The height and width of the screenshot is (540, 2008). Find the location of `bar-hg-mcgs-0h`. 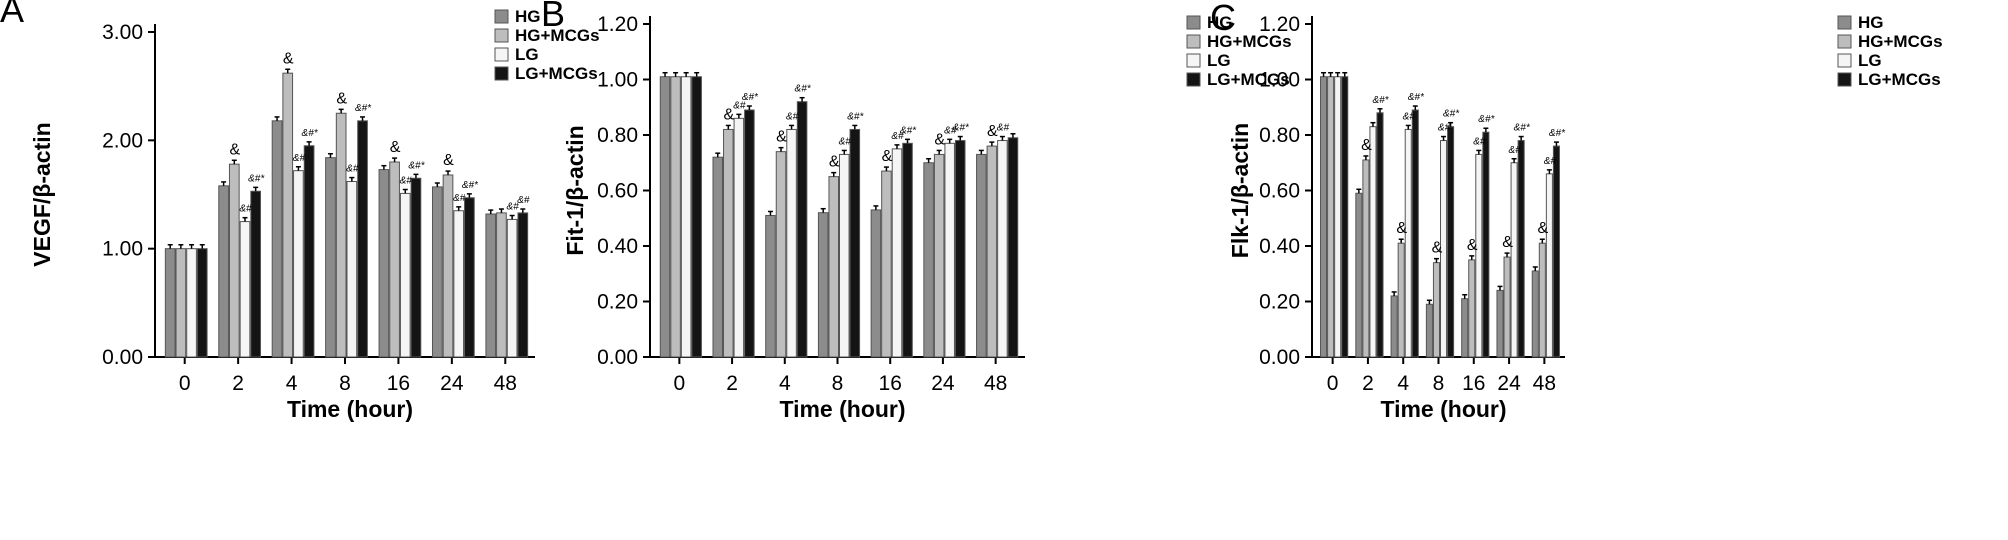

bar-hg-mcgs-0h is located at coordinates (1331, 217).